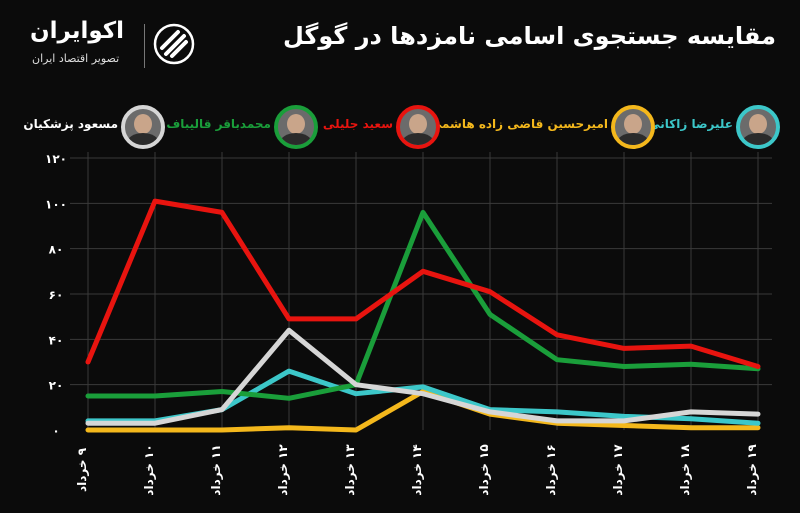 The height and width of the screenshot is (513, 800). Describe the element at coordinates (70, 124) in the screenshot. I see `legend-label: مسعود پزشکیان` at that location.